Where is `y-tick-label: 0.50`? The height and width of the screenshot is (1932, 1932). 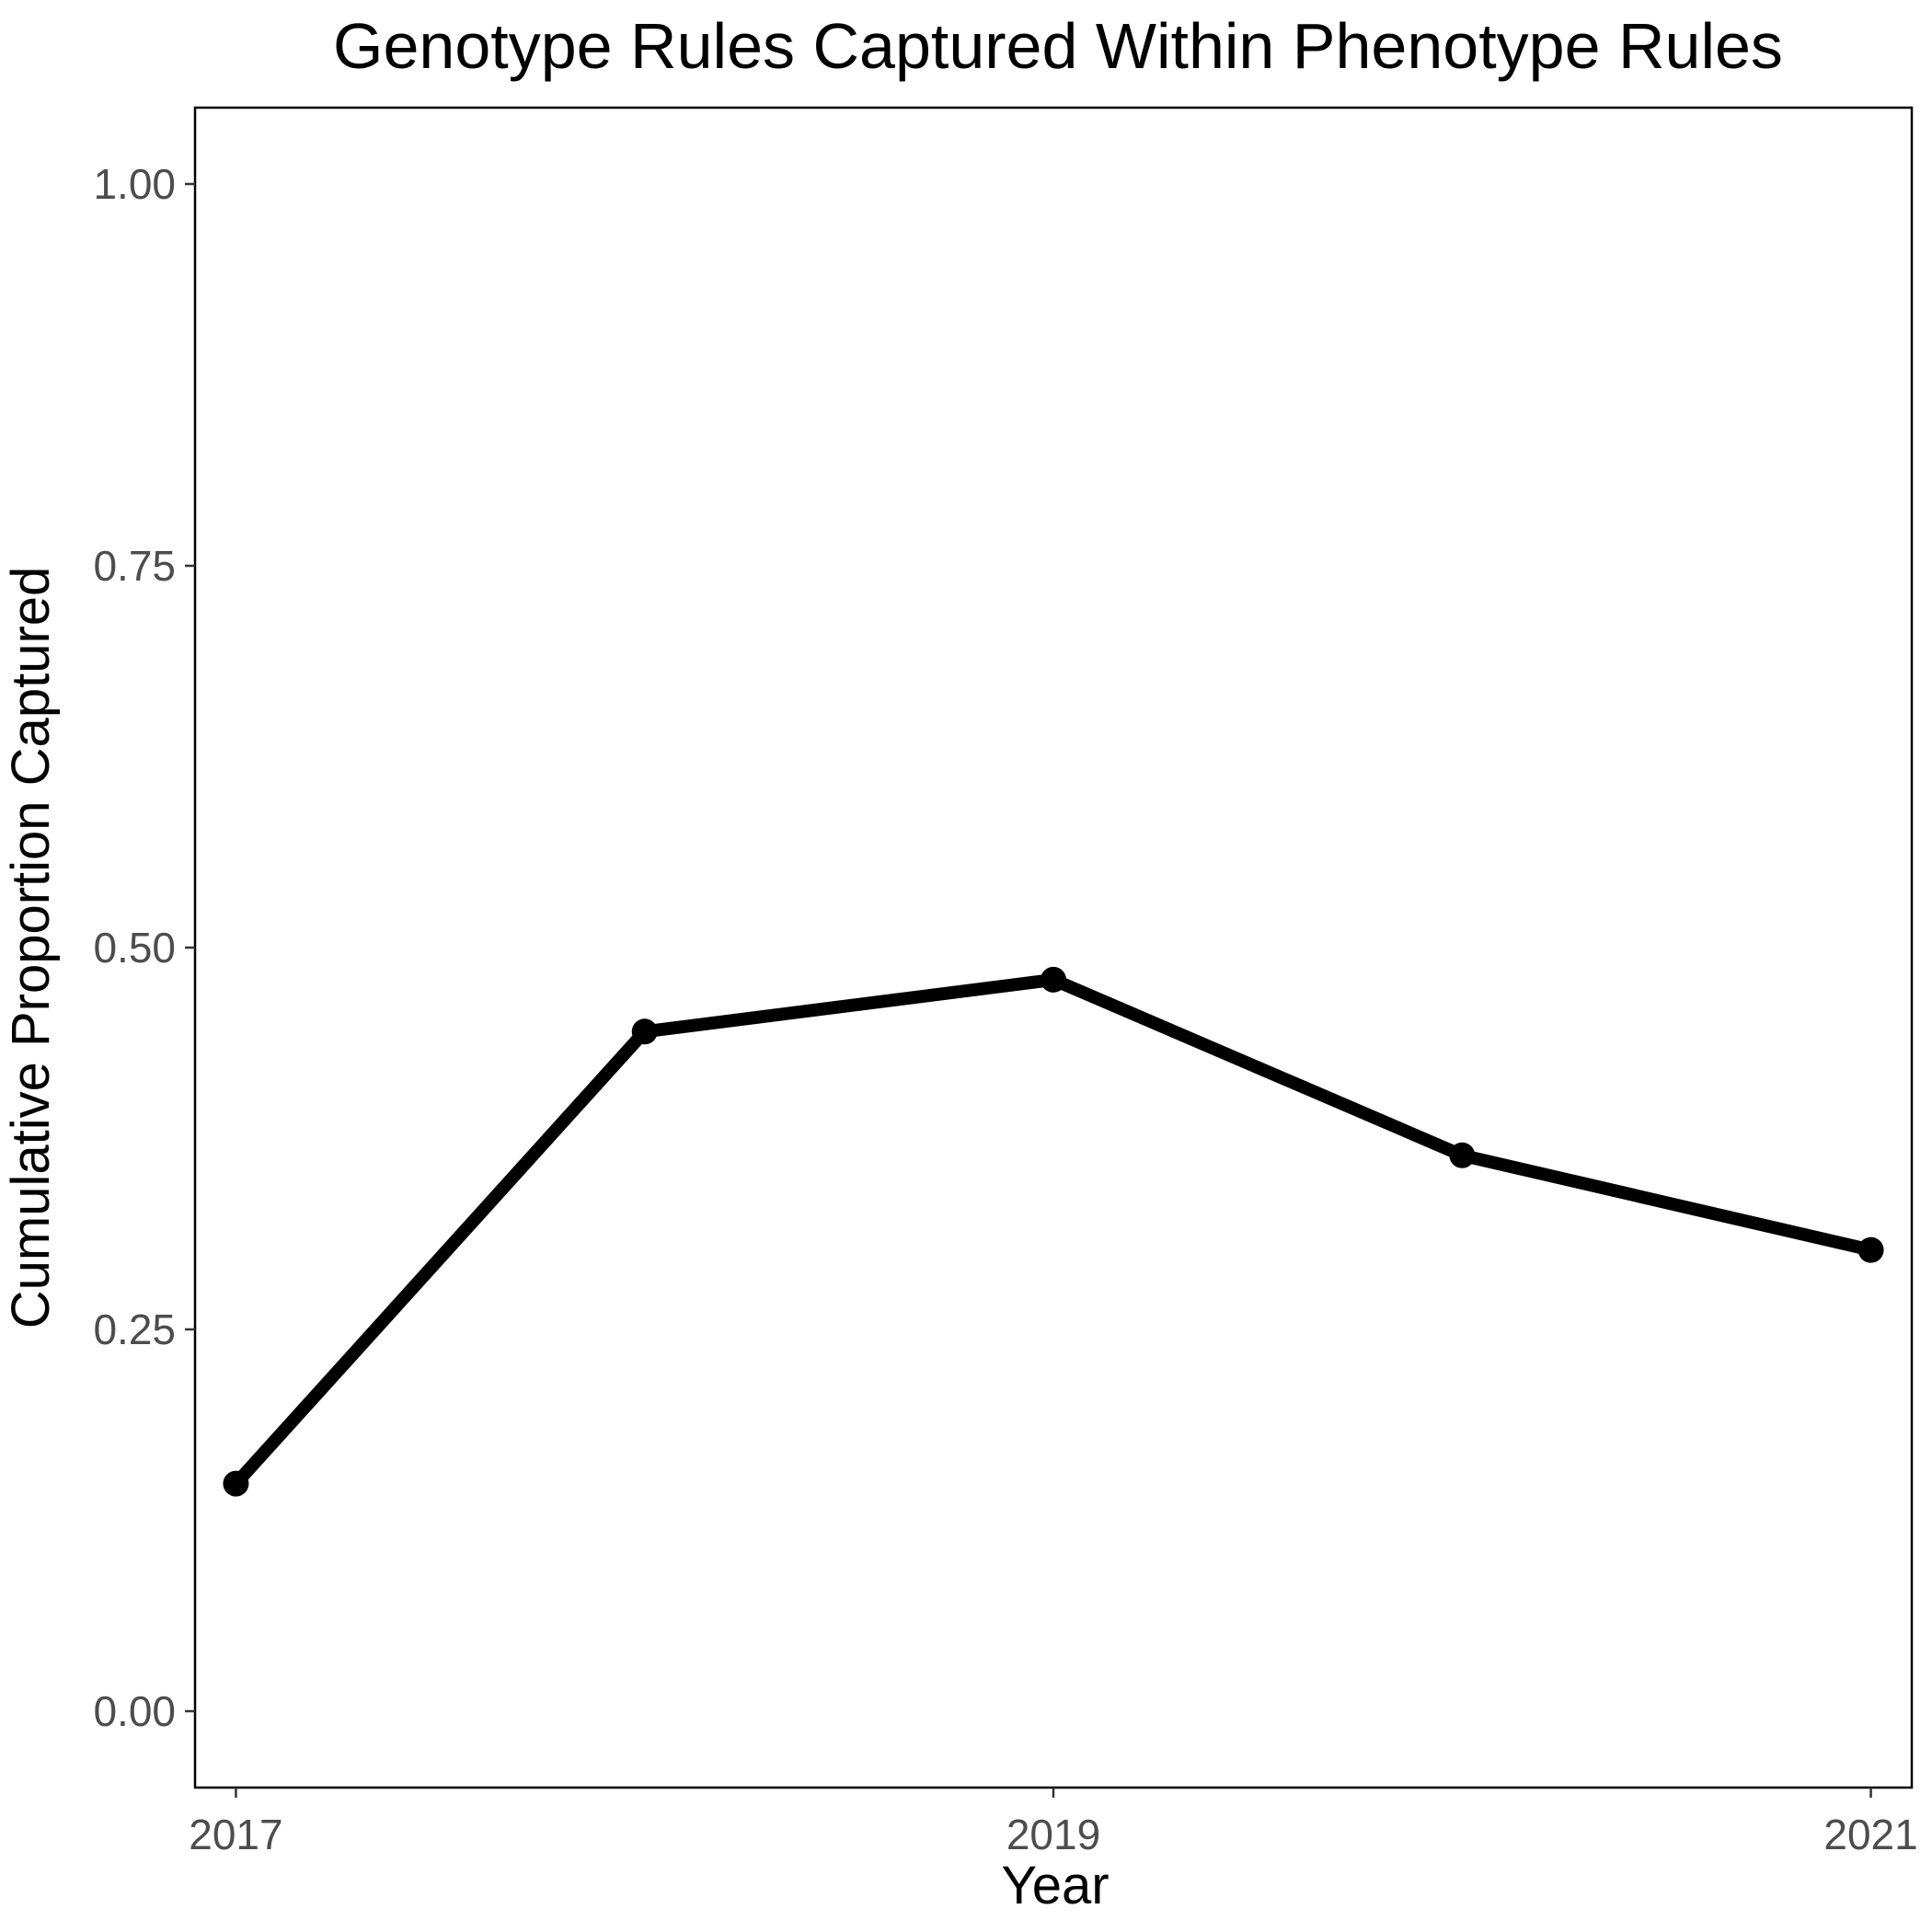 y-tick-label: 0.50 is located at coordinates (134, 948).